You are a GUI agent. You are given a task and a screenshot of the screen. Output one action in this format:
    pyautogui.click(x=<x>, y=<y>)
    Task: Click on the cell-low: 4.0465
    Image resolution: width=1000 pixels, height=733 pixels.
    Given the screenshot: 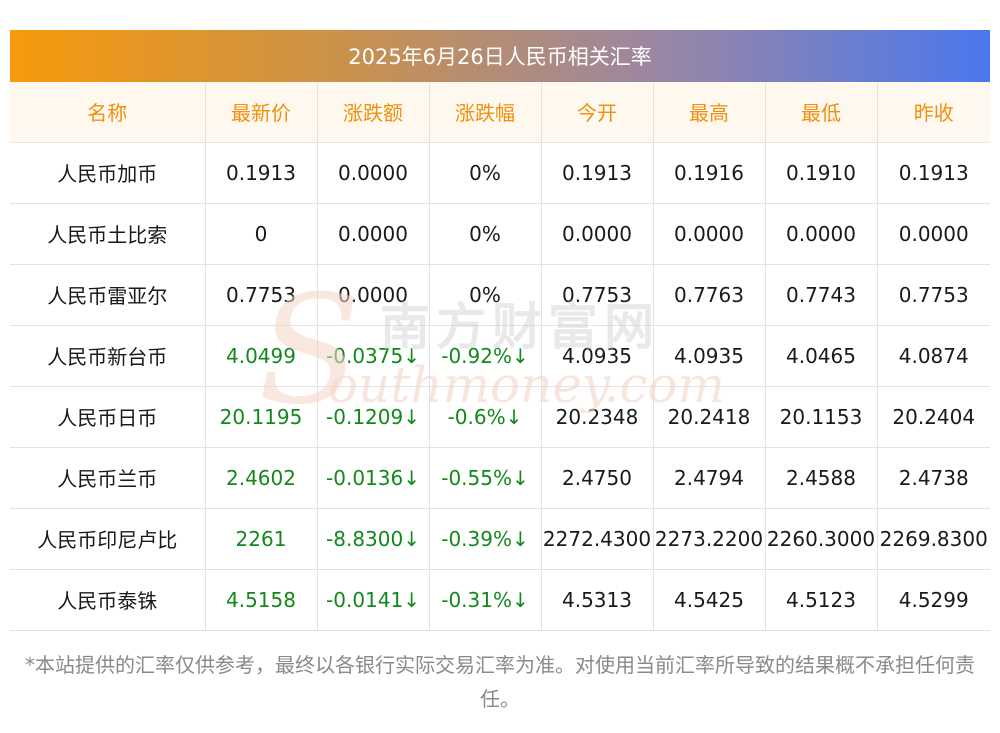 What is the action you would take?
    pyautogui.click(x=821, y=356)
    